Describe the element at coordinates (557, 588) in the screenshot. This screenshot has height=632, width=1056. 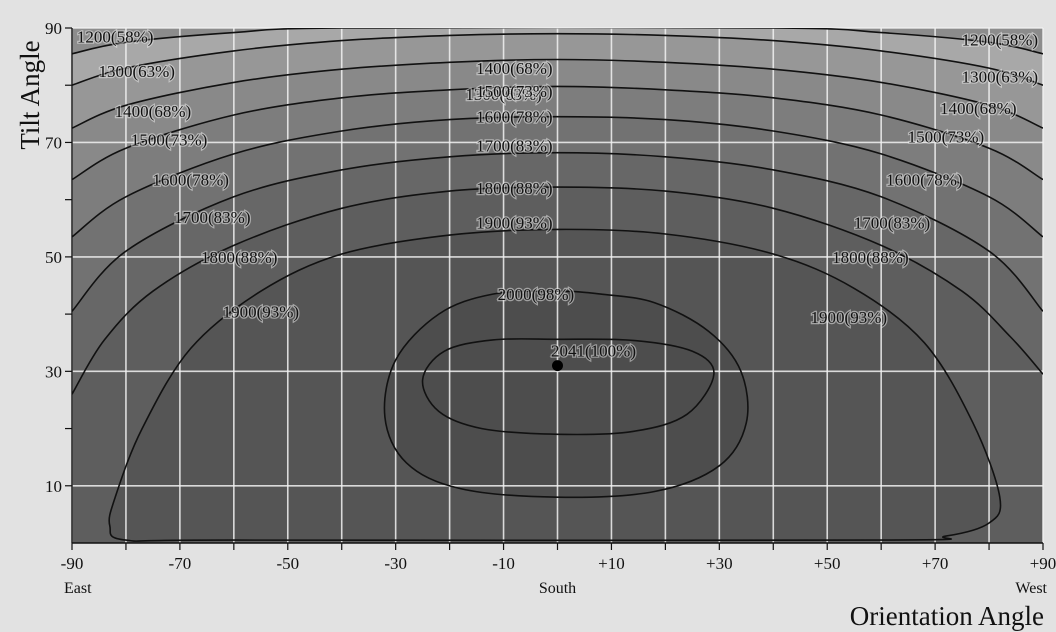
I see `x-sublabel: South` at that location.